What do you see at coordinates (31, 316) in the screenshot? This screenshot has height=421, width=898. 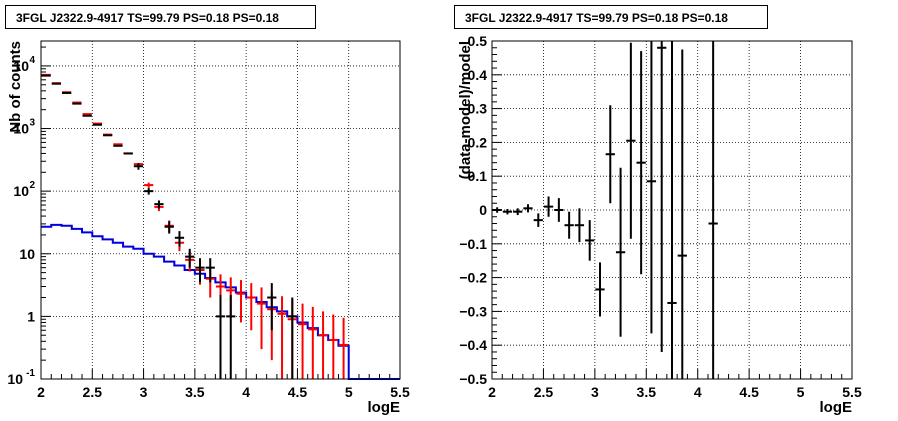 I see `y-tick-label: 1` at bounding box center [31, 316].